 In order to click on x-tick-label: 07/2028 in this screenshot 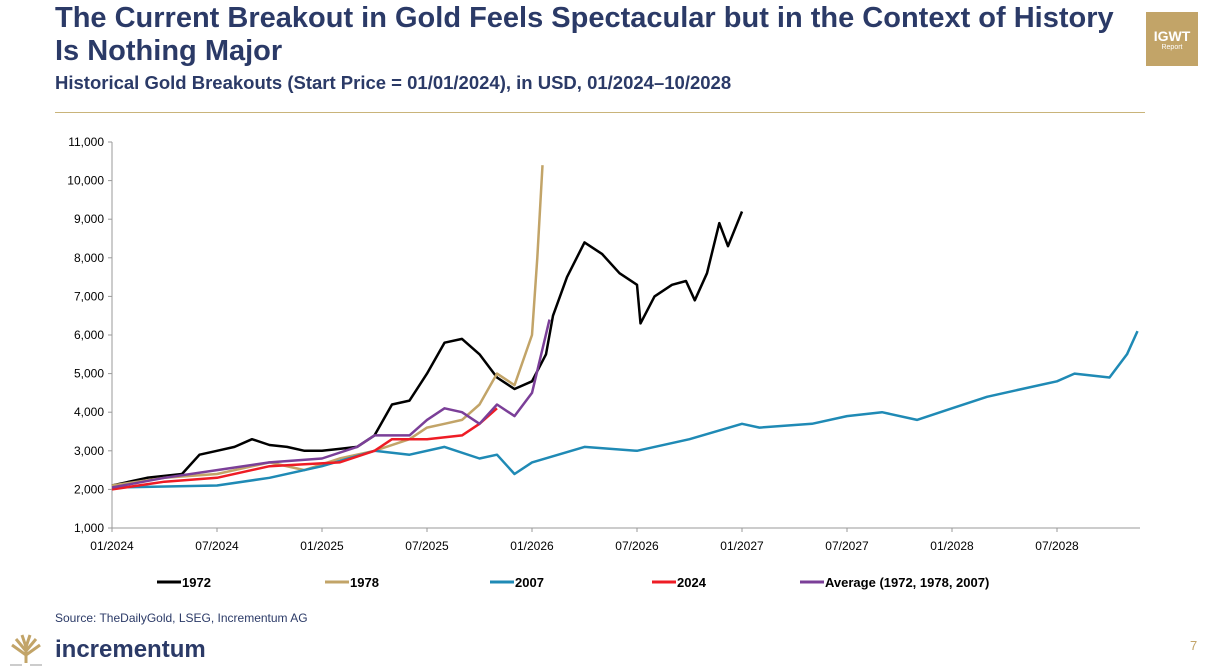, I will do `click(1057, 546)`.